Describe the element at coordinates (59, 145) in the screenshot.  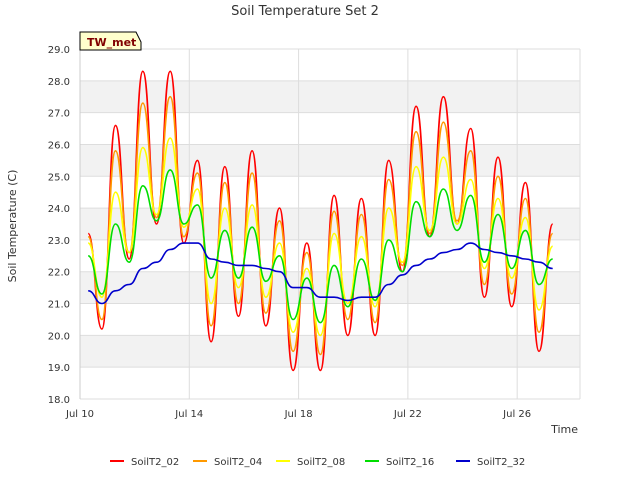
I see `y-tick-label: 26.0` at that location.